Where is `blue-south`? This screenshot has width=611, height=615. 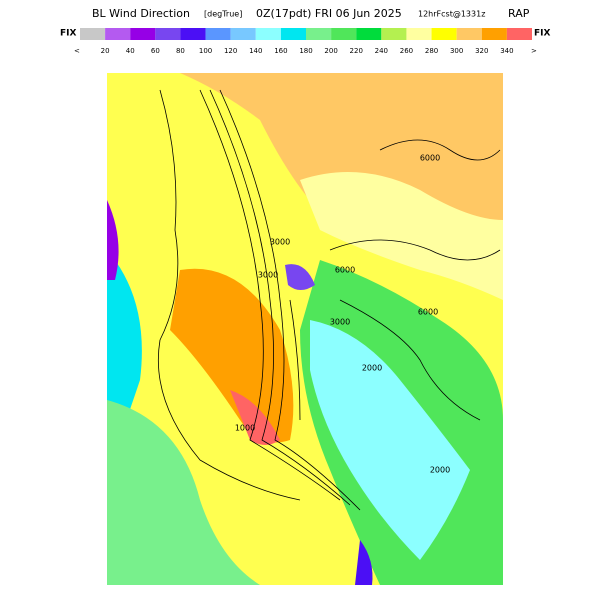
blue-south is located at coordinates (364, 562).